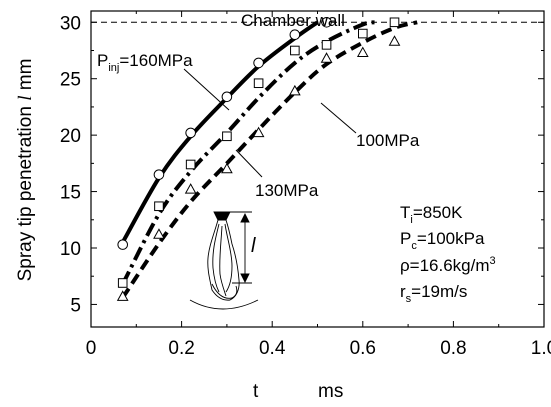 Image resolution: width=551 pixels, height=407 pixels. What do you see at coordinates (541, 348) in the screenshot?
I see `x-tick-label: 1.0` at bounding box center [541, 348].